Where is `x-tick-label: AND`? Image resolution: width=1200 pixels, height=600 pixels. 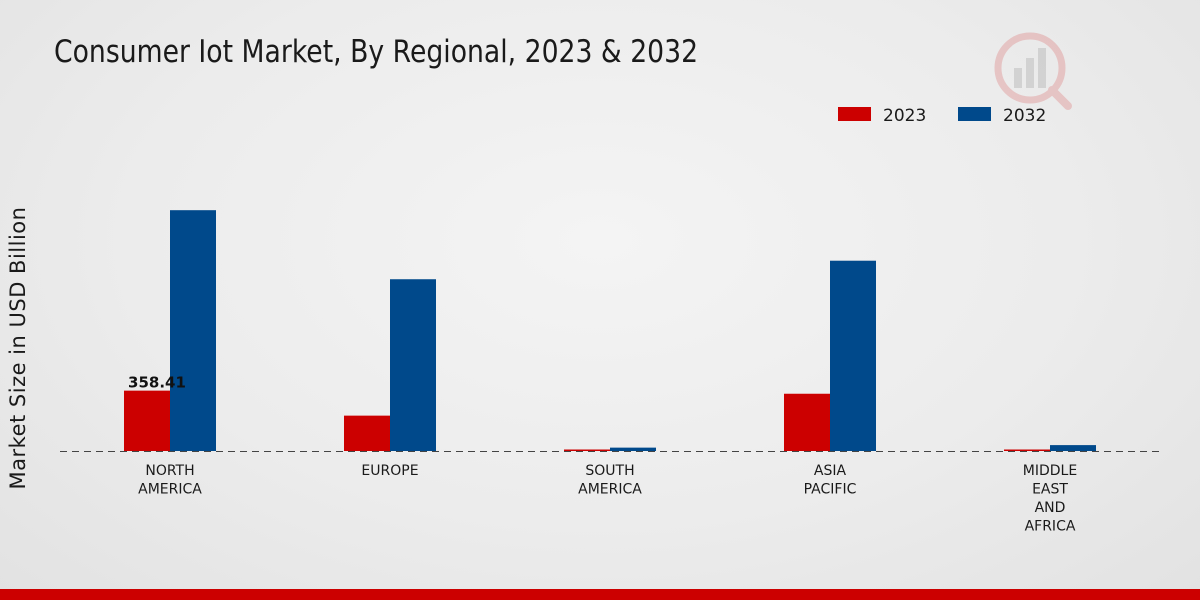 x-tick-label: AND is located at coordinates (1050, 508).